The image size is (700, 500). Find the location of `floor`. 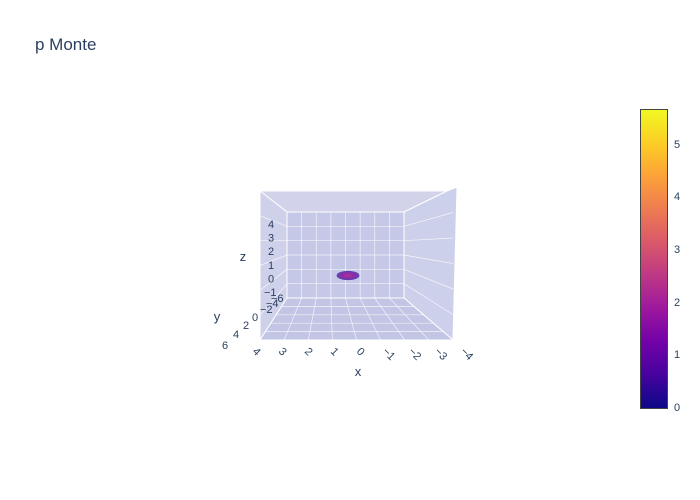

floor is located at coordinates (357, 319).